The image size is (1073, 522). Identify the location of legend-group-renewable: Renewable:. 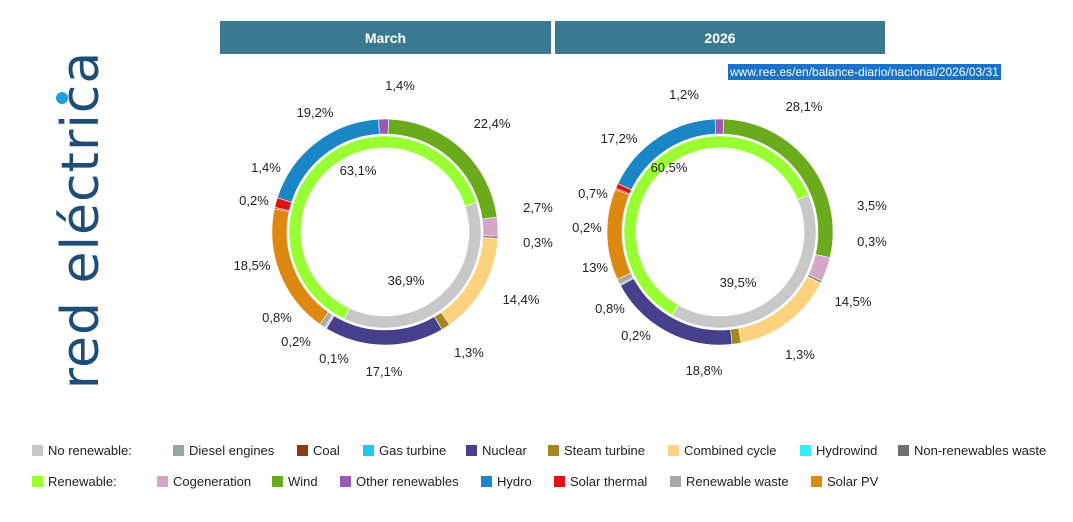
(74, 481).